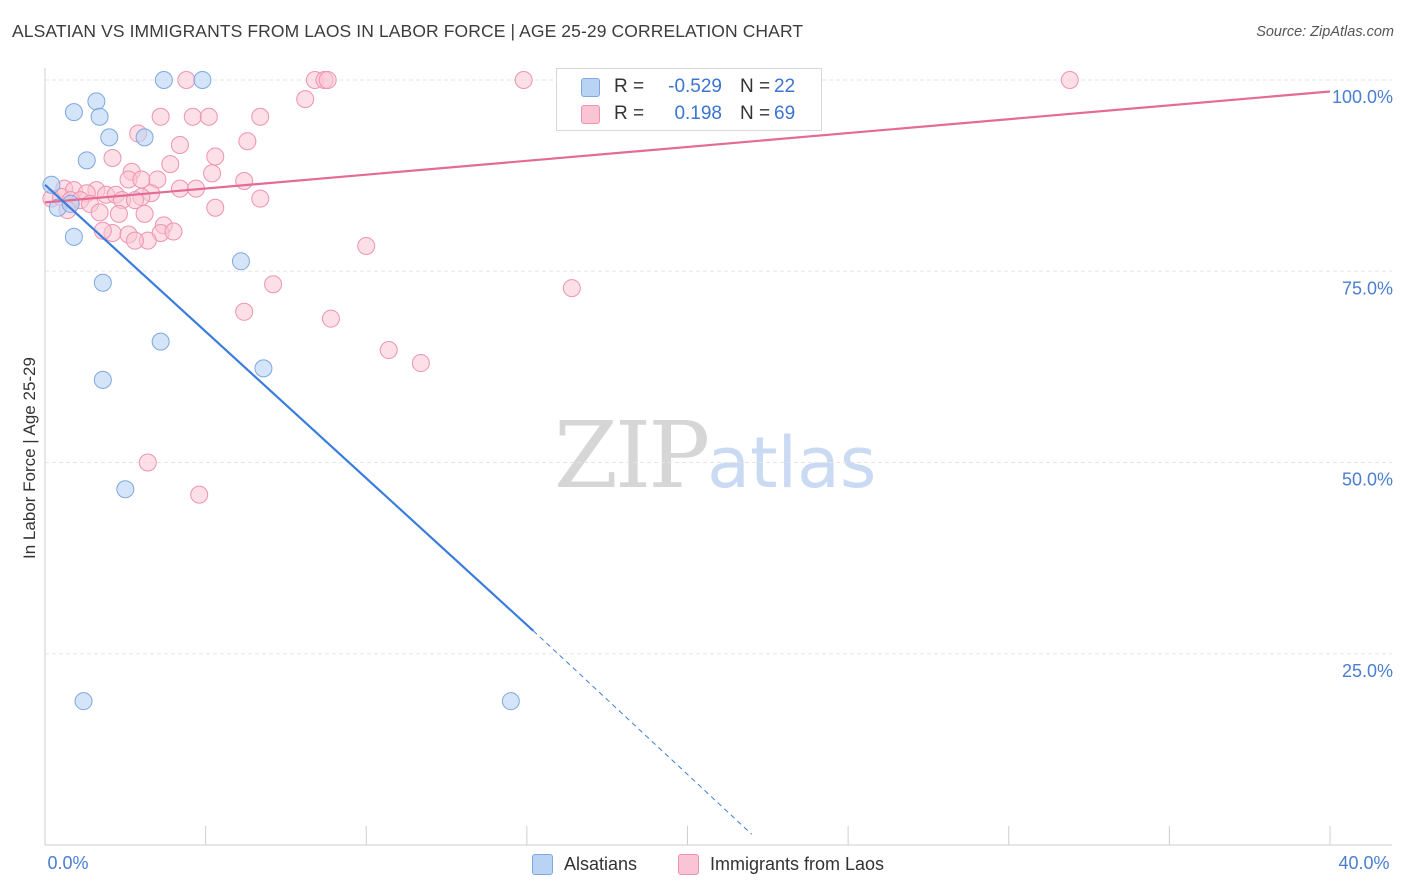 Image resolution: width=1406 pixels, height=892 pixels. I want to click on watermark-atlas: atlas, so click(792, 463).